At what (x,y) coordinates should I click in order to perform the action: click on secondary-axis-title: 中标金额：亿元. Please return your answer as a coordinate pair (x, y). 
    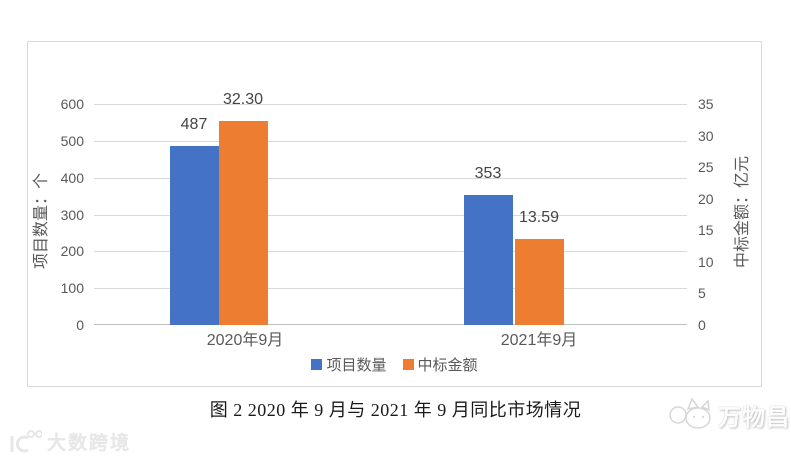
    Looking at the image, I should click on (742, 212).